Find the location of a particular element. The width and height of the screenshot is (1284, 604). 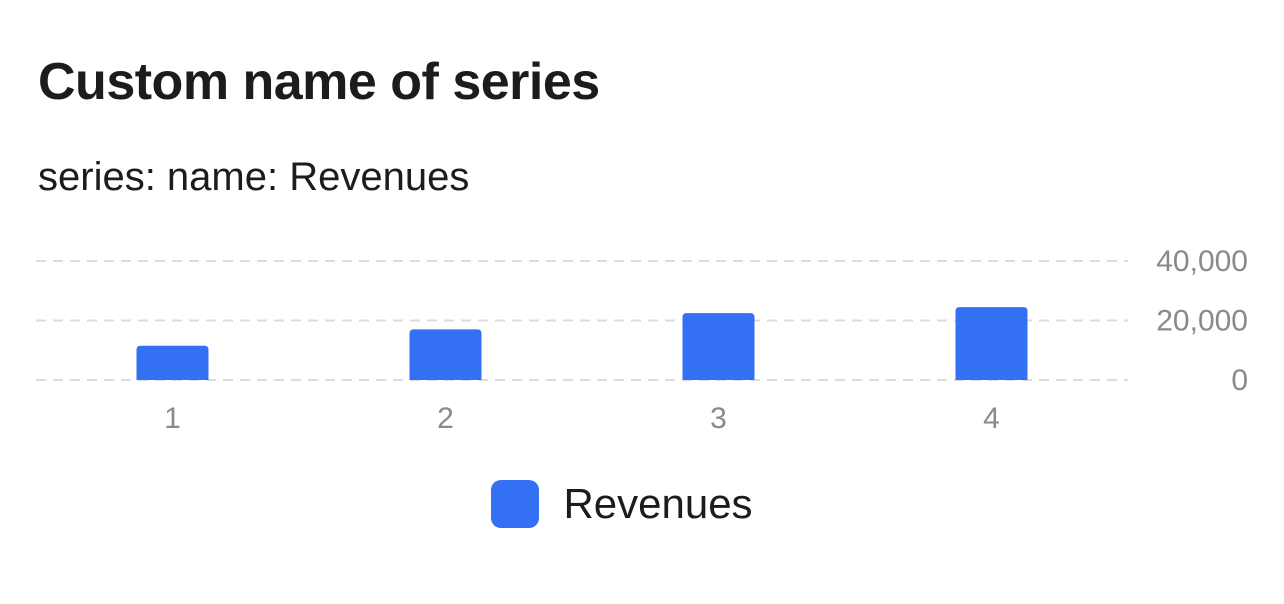

legend-swatch-revenues is located at coordinates (515, 504).